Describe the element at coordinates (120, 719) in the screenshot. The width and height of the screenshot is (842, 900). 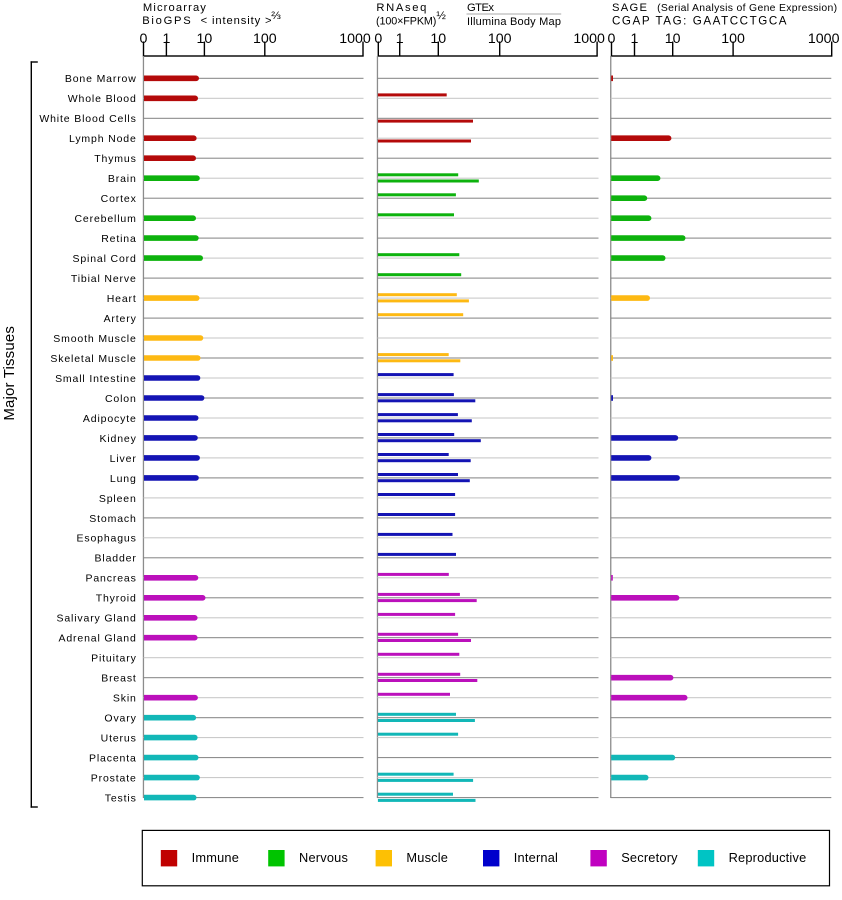
I see `svg-text: Ovary` at that location.